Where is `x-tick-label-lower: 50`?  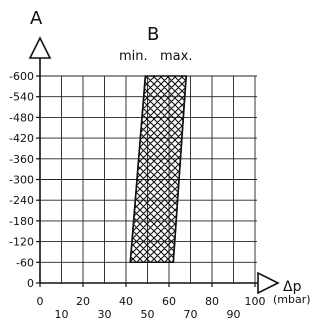 x-tick-label-lower: 50 is located at coordinates (148, 314).